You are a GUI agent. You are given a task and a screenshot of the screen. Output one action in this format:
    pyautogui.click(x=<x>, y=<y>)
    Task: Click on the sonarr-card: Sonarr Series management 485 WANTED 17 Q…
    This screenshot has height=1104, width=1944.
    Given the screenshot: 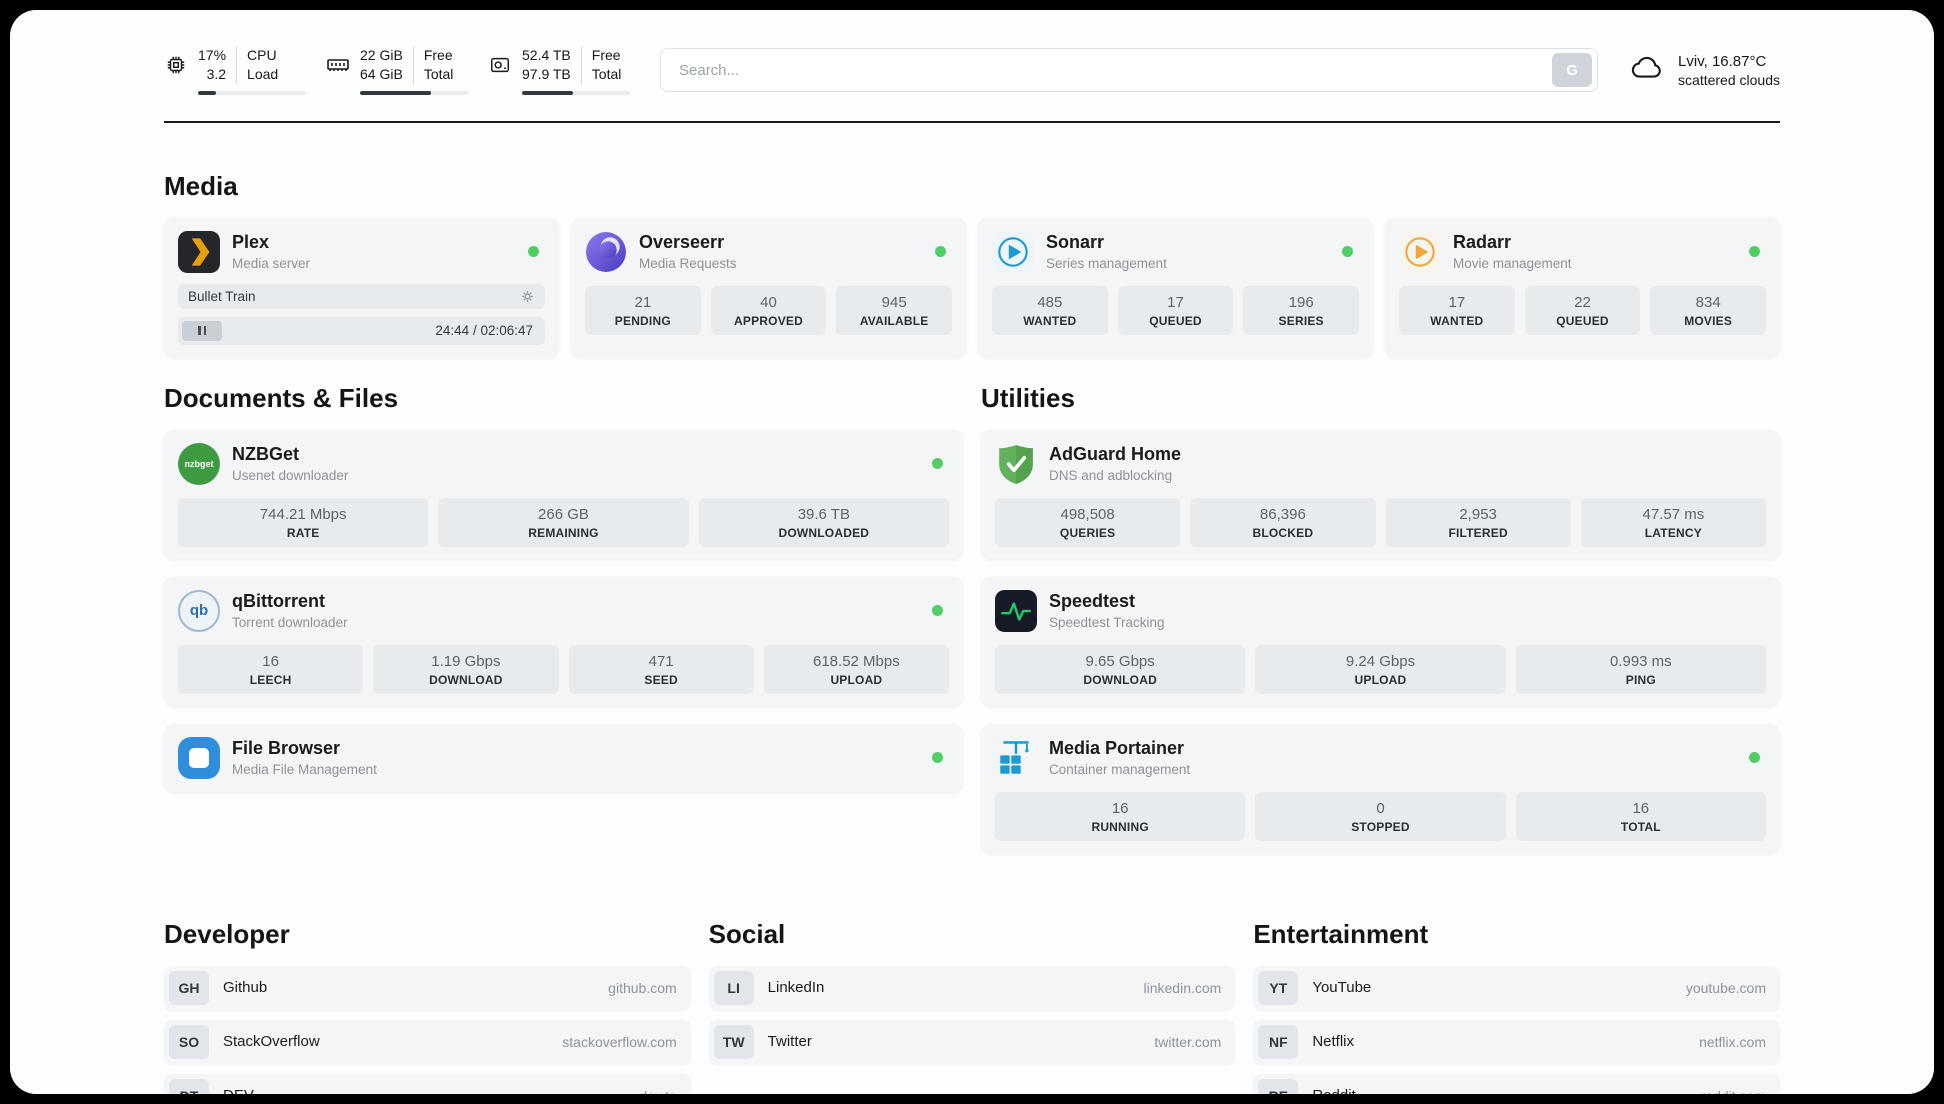 What is the action you would take?
    pyautogui.click(x=1175, y=287)
    